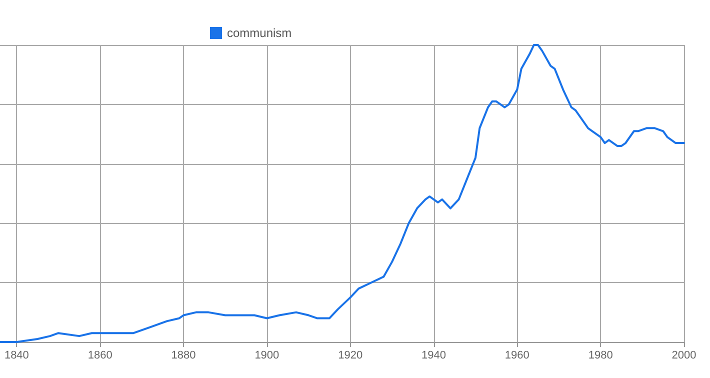  Describe the element at coordinates (434, 356) in the screenshot. I see `x-tick-label: 1940` at that location.